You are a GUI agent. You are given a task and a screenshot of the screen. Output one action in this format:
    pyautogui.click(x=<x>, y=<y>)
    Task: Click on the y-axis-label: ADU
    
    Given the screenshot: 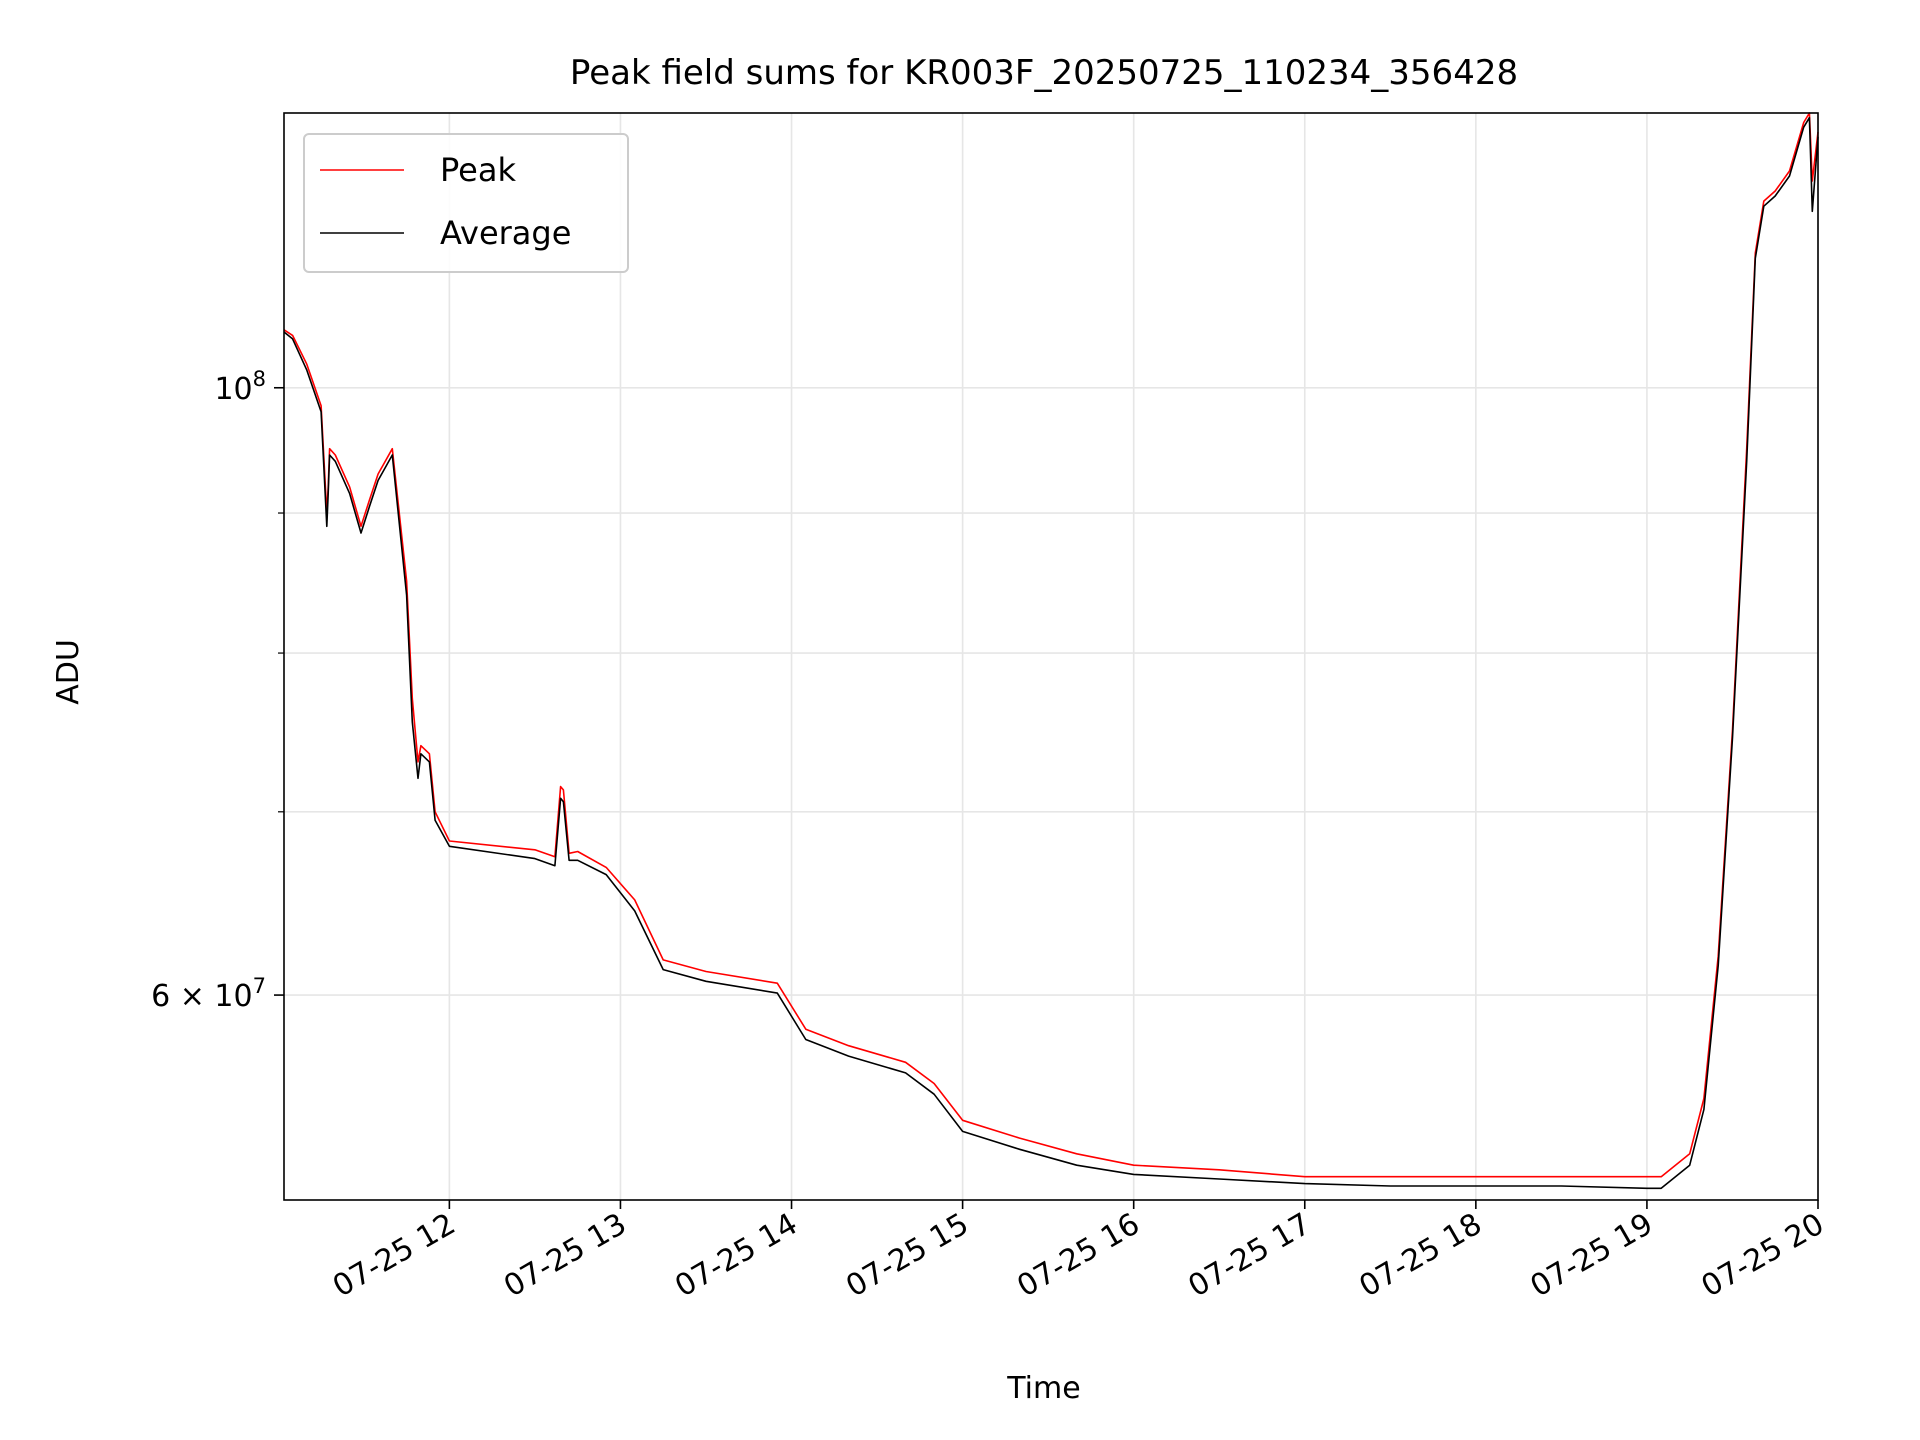 What is the action you would take?
    pyautogui.click(x=68, y=672)
    